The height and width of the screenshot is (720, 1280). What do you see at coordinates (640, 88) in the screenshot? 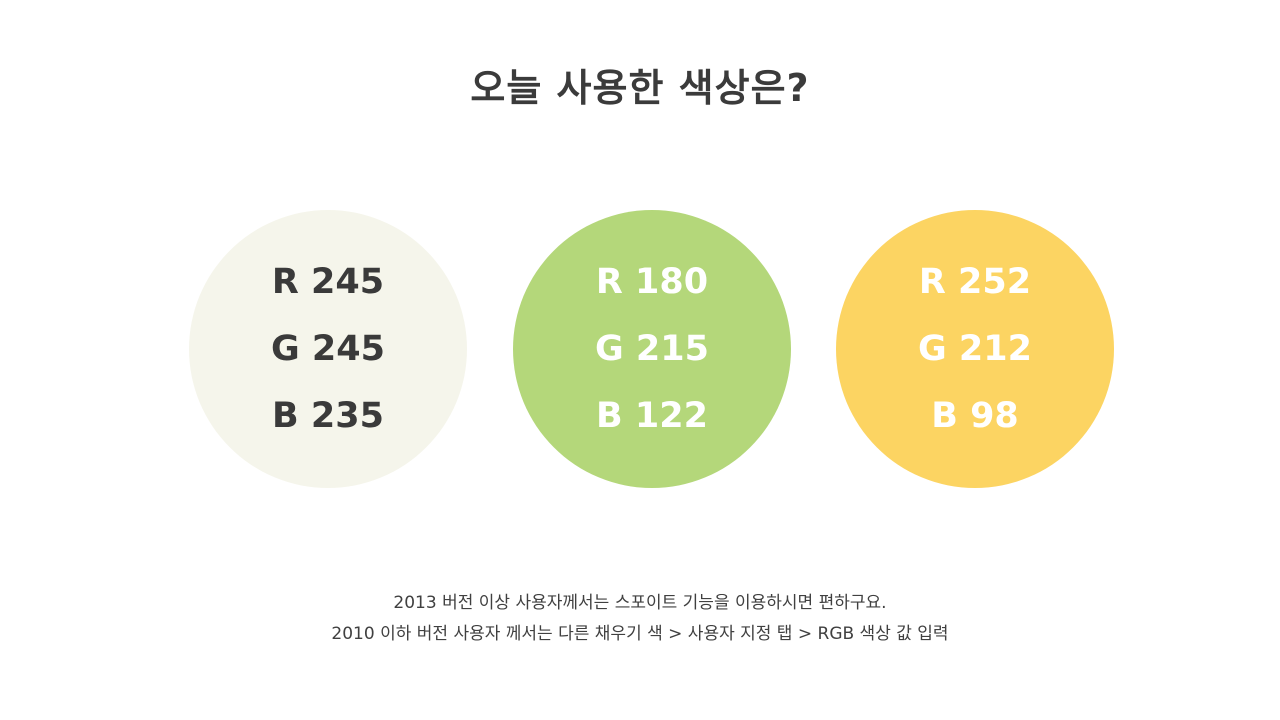
I see `page-title: 오늘 사용한 색상은?` at bounding box center [640, 88].